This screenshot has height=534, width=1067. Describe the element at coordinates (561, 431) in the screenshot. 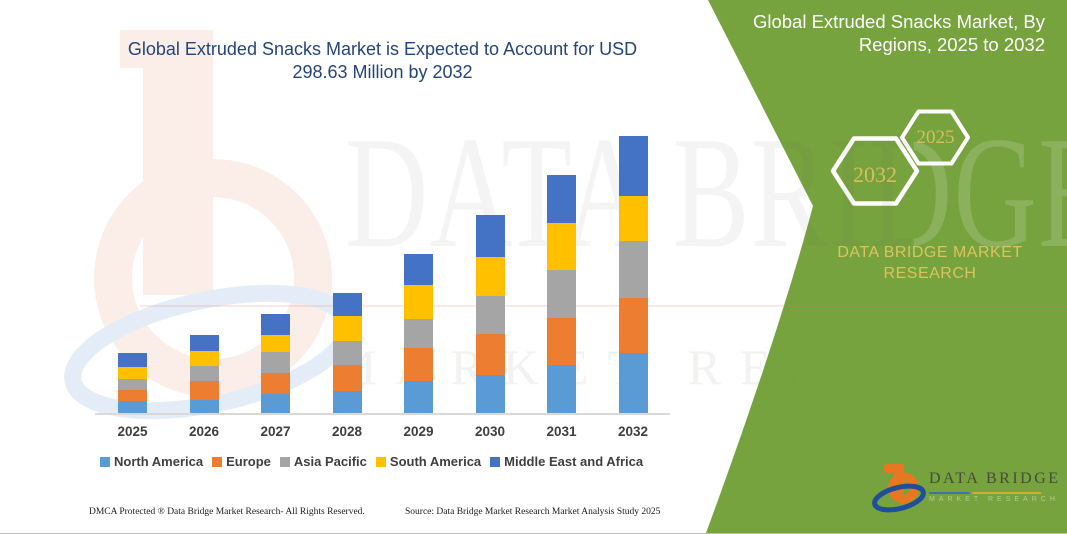

I see `x-axis-tick-label: 2031` at that location.